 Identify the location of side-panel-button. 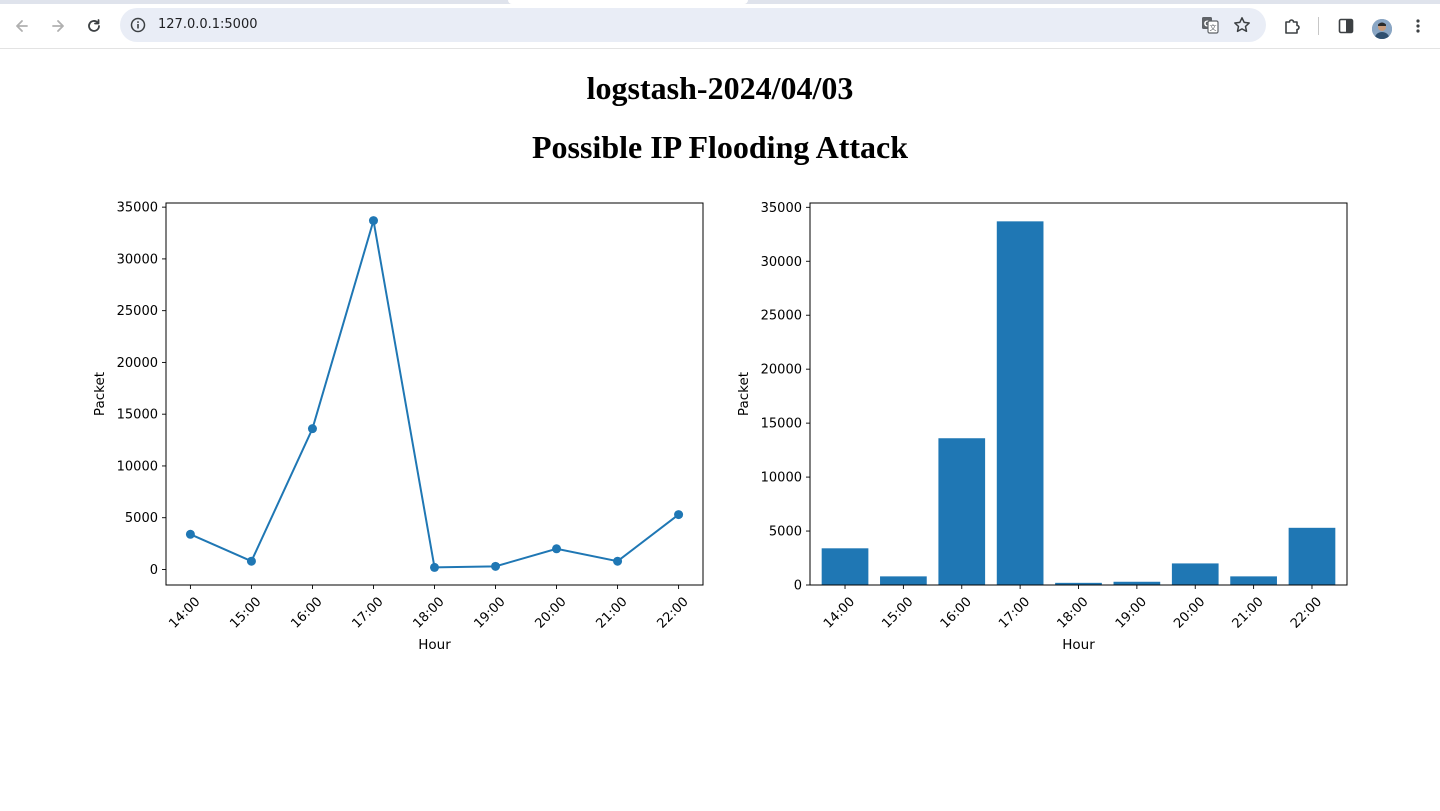
(1346, 26).